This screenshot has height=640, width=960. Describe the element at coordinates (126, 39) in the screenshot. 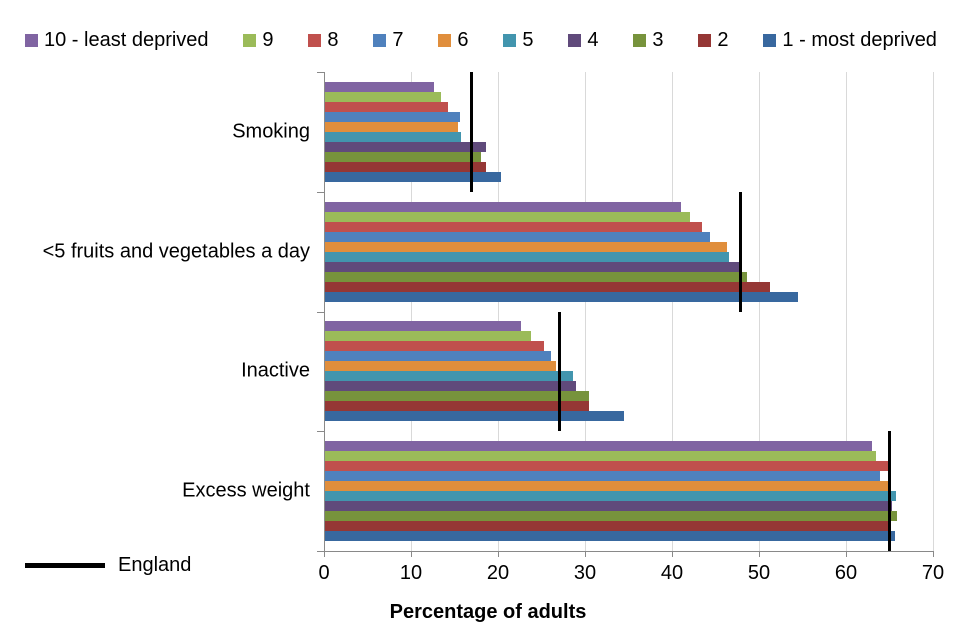

I see `legend-label: 10 - least deprived` at that location.